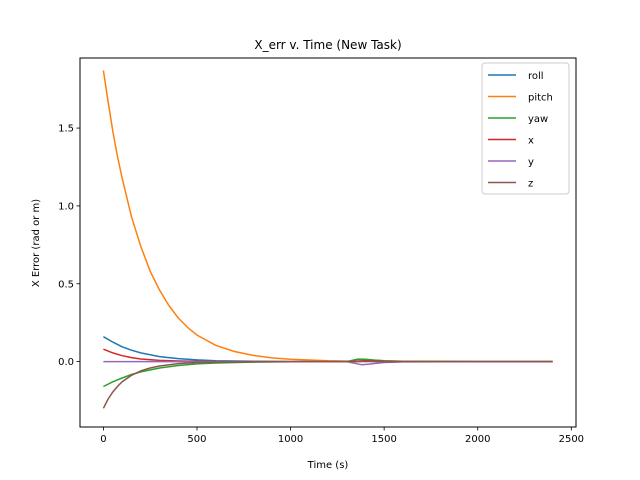  What do you see at coordinates (531, 141) in the screenshot?
I see `legend-label-x: x` at bounding box center [531, 141].